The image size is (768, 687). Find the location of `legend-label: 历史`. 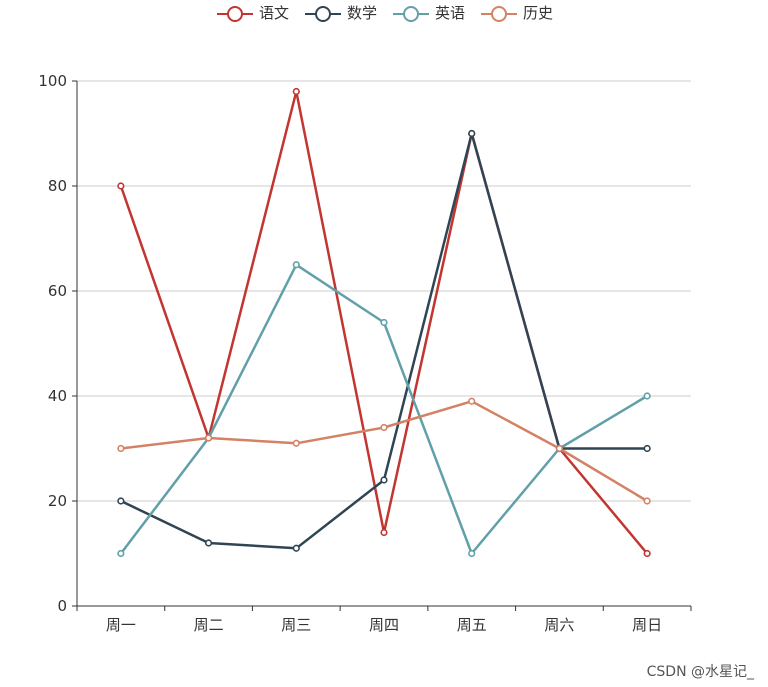

legend-label: 历史 is located at coordinates (538, 13).